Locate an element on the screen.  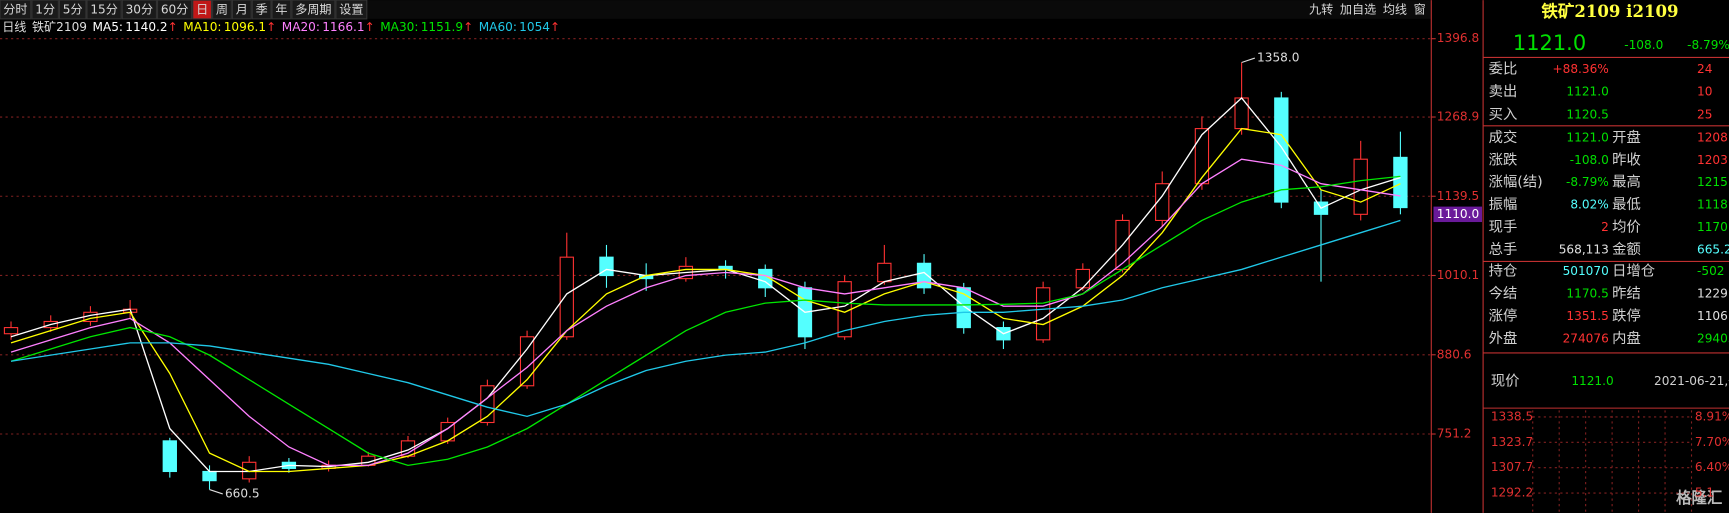
row-value: 1106. is located at coordinates (1713, 316).